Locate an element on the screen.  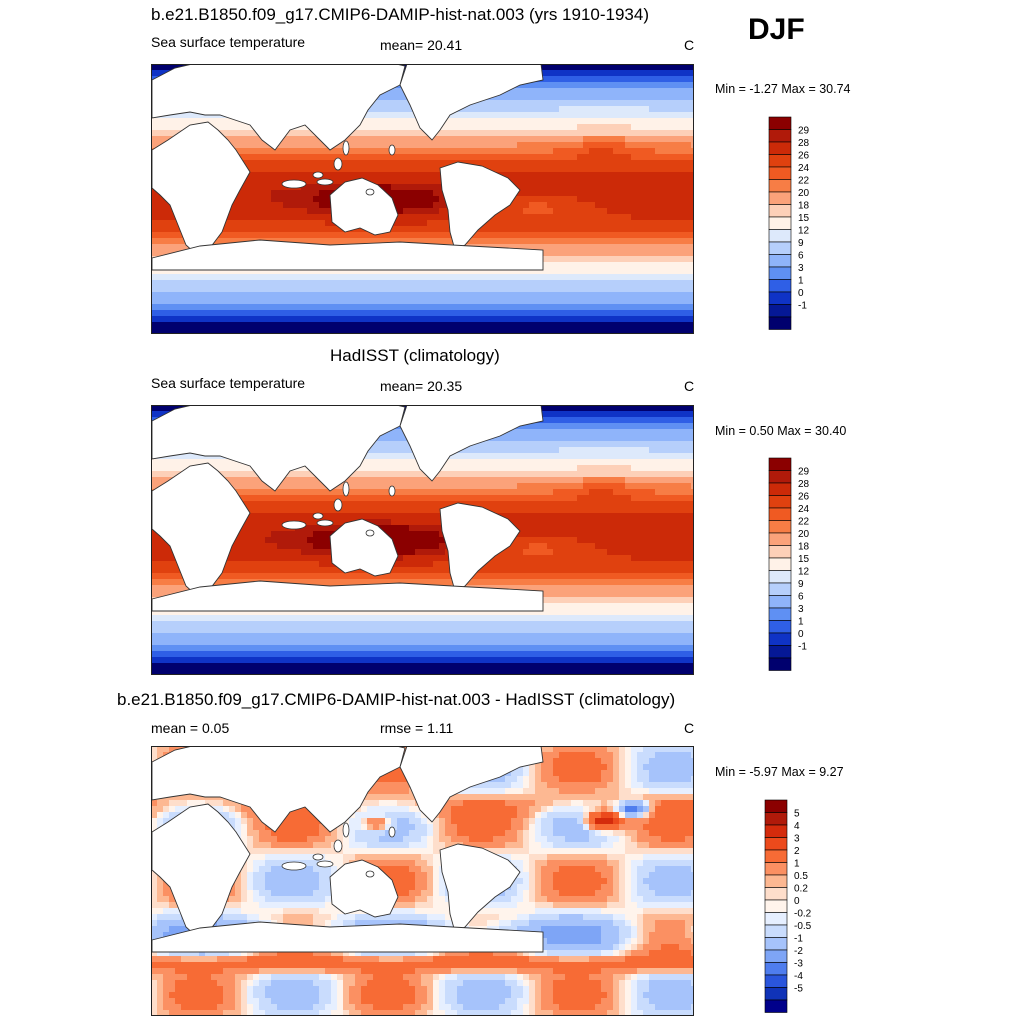
panel-3-mean-label: mean = 0.05 is located at coordinates (190, 728).